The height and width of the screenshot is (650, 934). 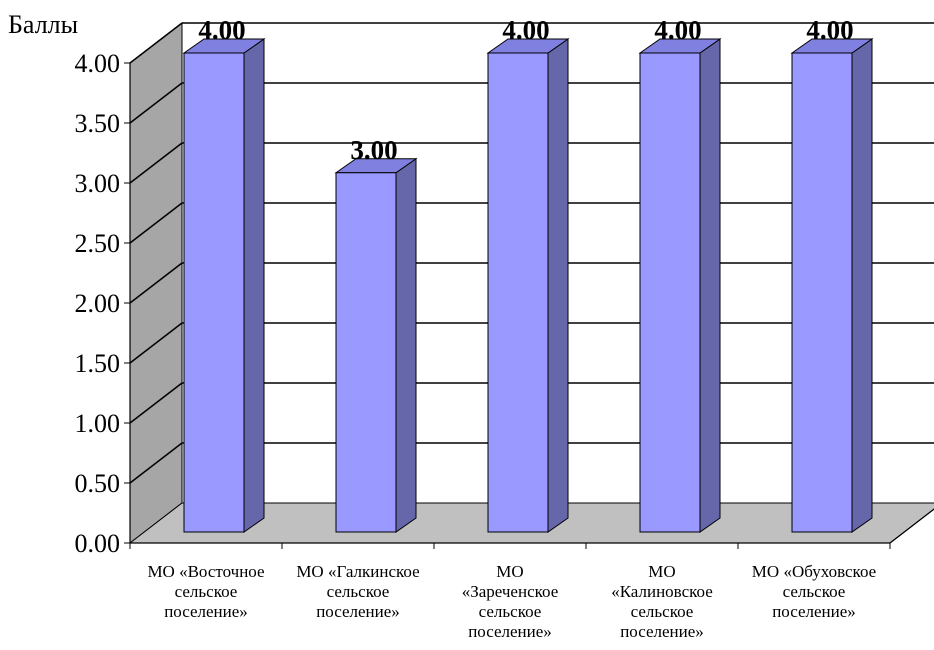 What do you see at coordinates (98, 363) in the screenshot?
I see `y-tick-label: 1.50` at bounding box center [98, 363].